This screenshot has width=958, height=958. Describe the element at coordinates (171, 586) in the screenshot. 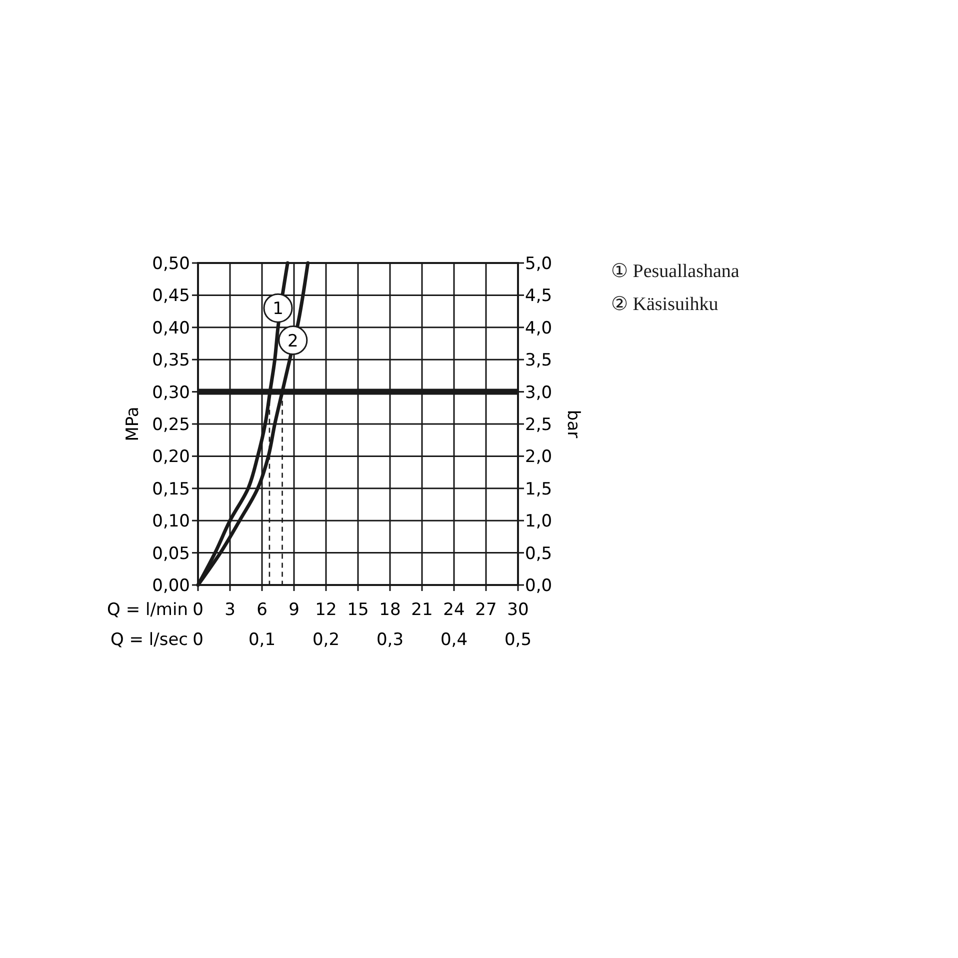

I see `y-tick-label: 0,00` at that location.